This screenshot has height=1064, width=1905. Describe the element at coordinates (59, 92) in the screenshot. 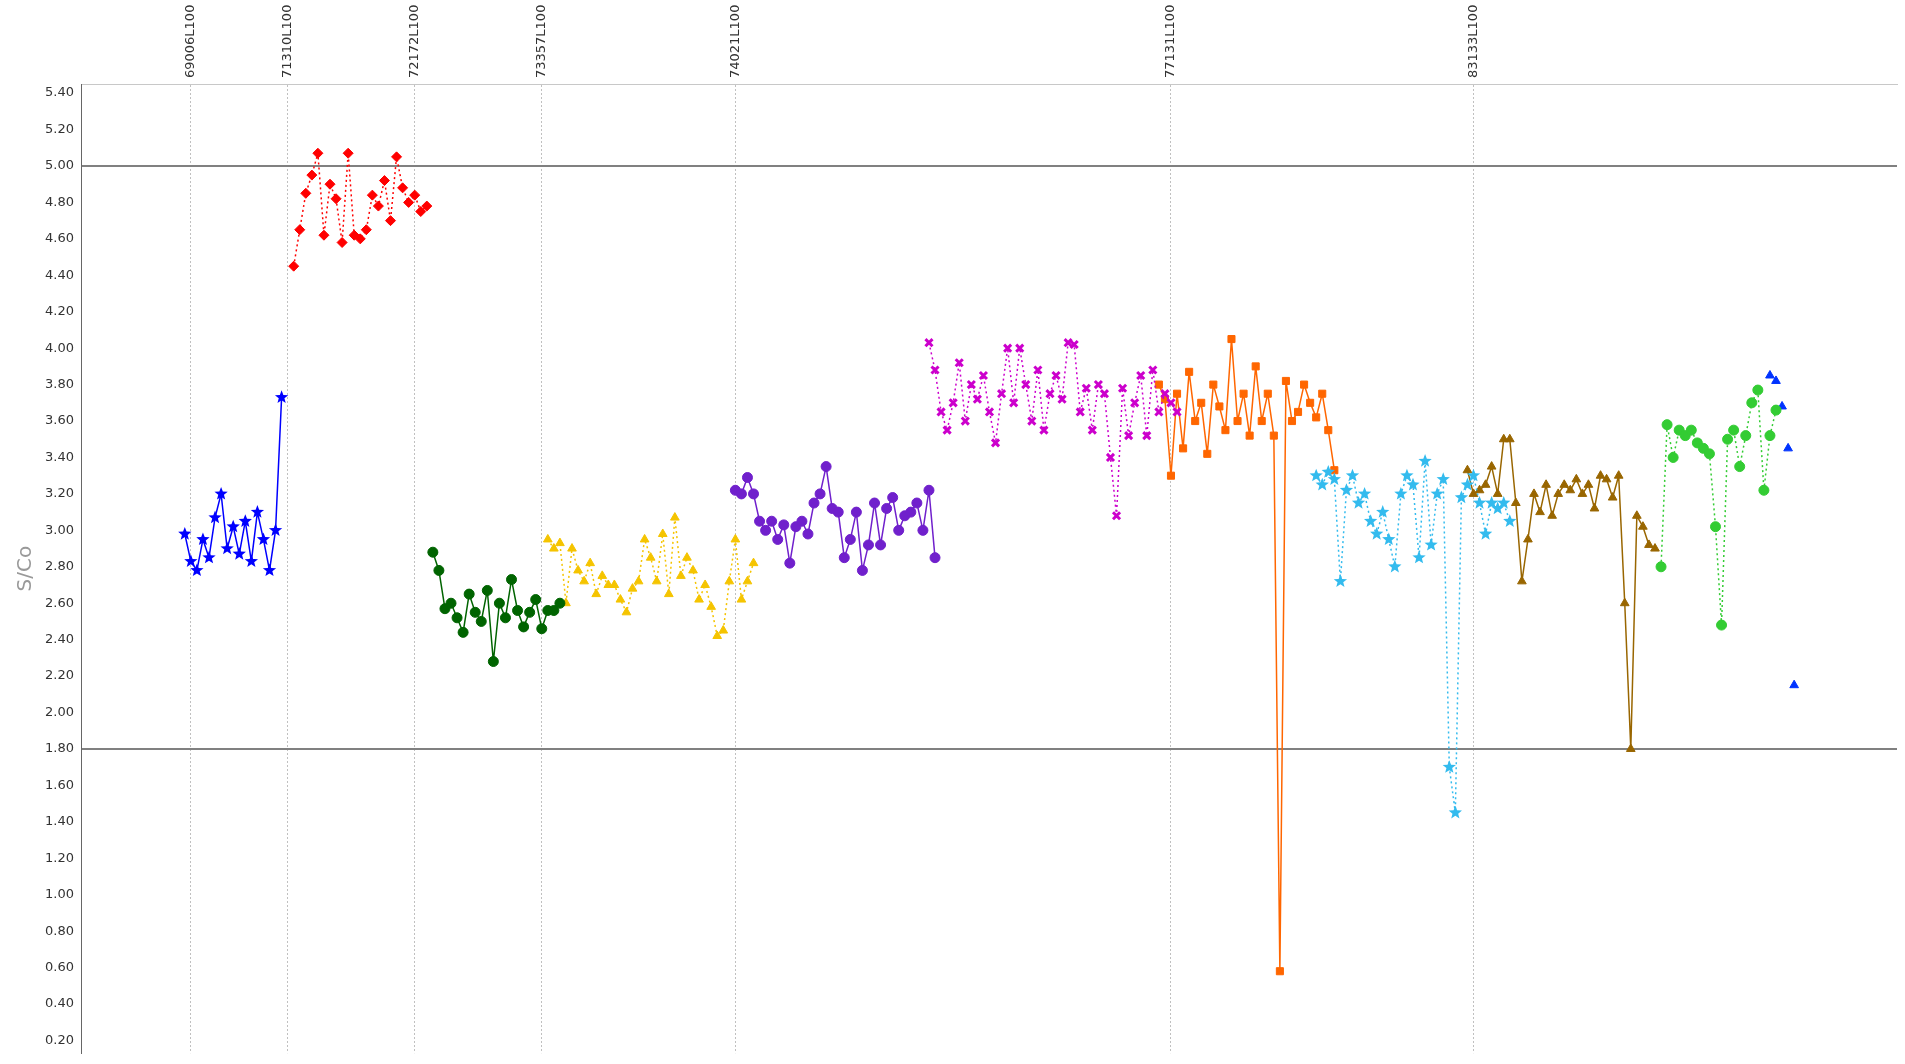

I see `y-tick-label: 5.40` at that location.